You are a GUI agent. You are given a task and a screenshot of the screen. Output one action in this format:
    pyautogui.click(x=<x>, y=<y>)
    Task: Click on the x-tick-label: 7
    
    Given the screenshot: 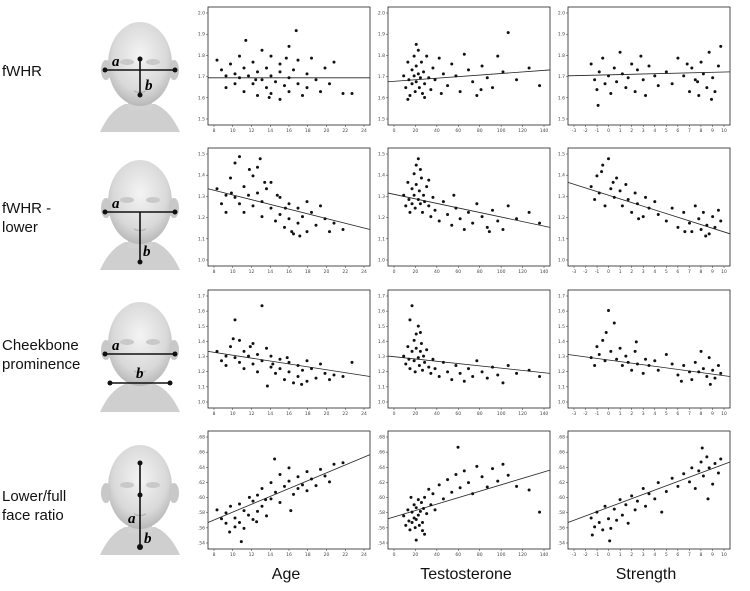 What is the action you would take?
    pyautogui.click(x=689, y=555)
    